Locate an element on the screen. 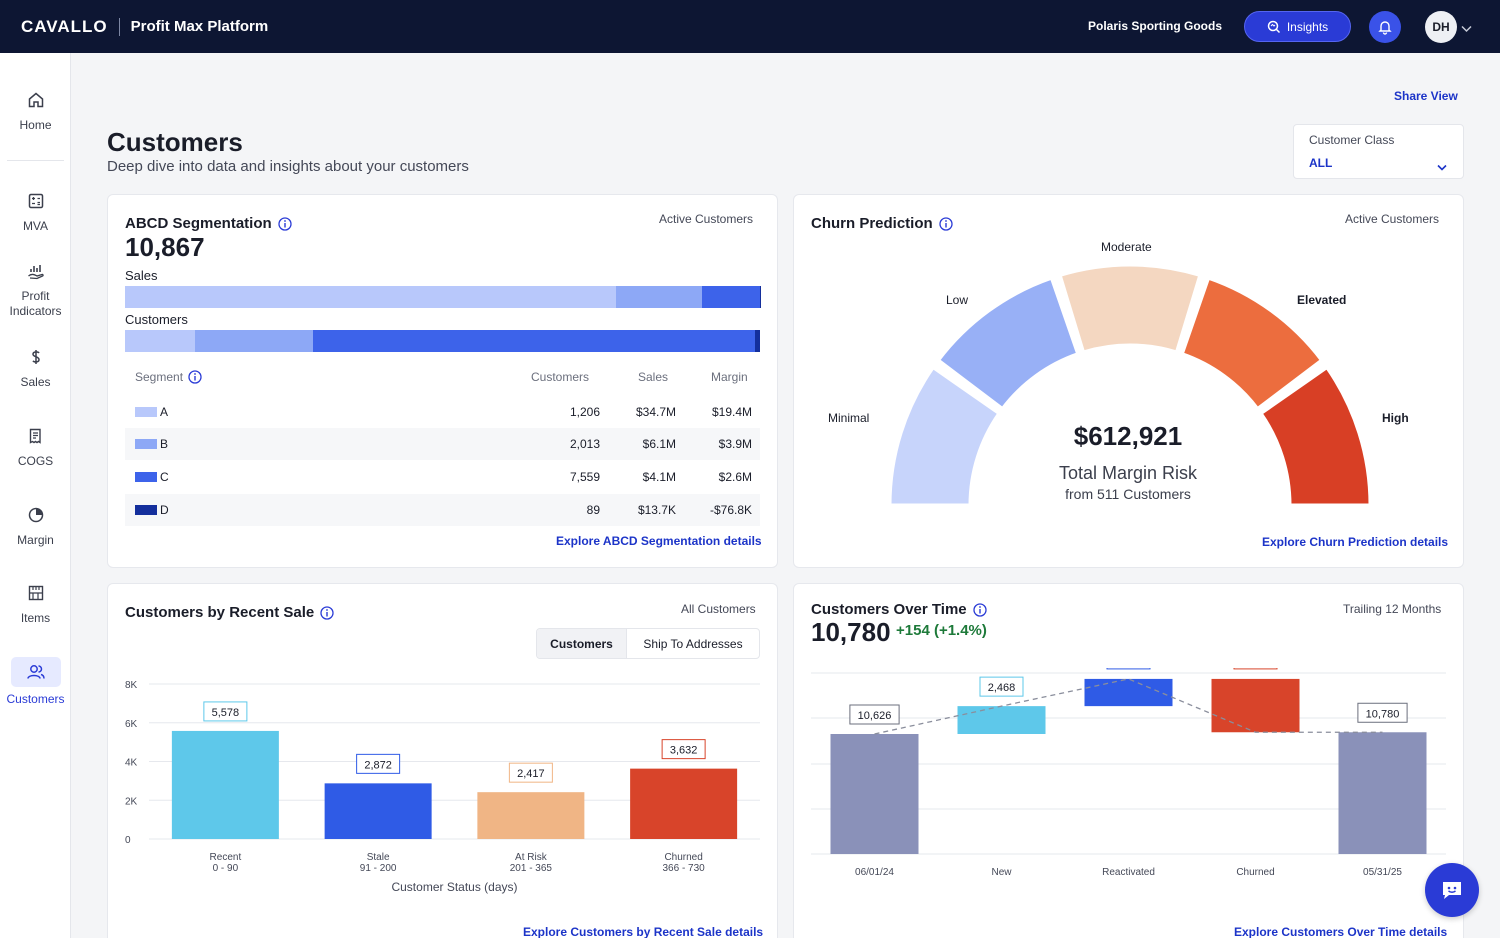 This screenshot has width=1500, height=938. x-tick-sublabel: 0 - 90 is located at coordinates (226, 868).